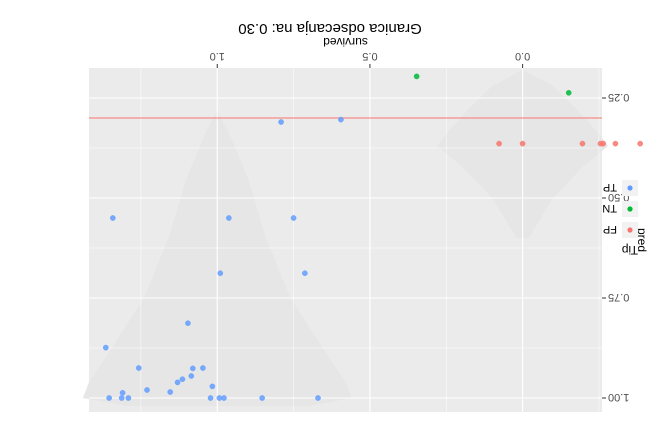 Image resolution: width=657 pixels, height=439 pixels. I want to click on legend-swatch-fp, so click(630, 230).